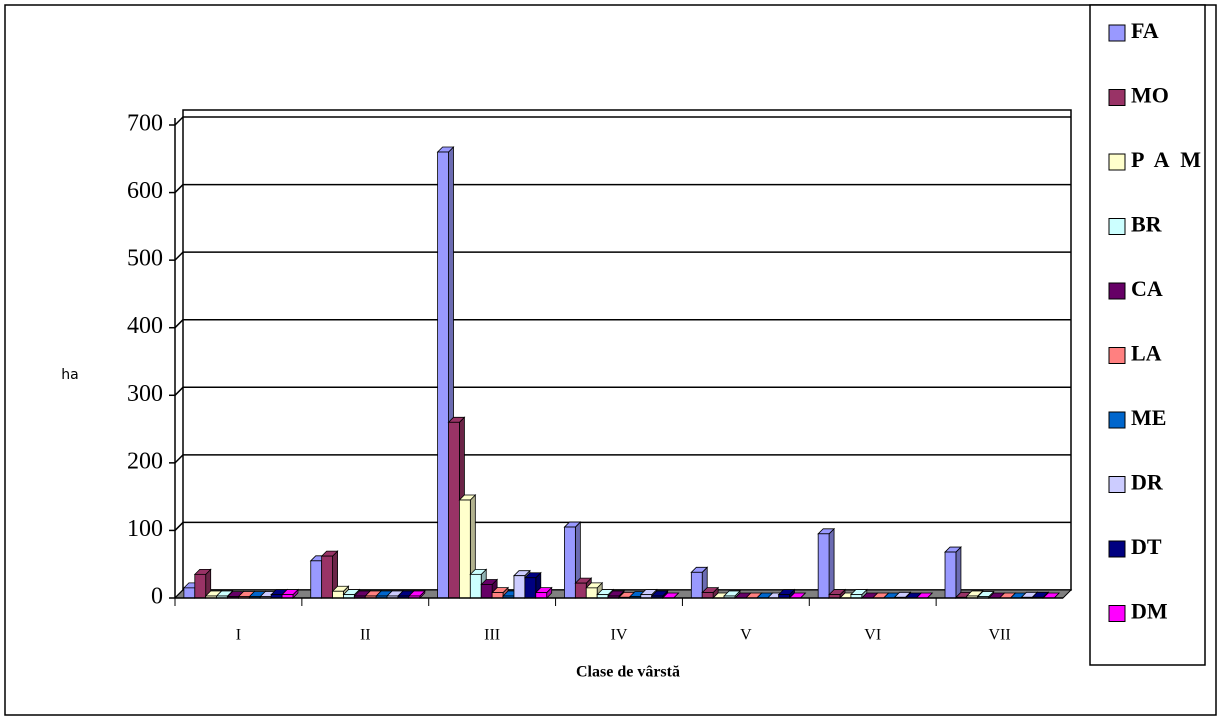 This screenshot has width=1221, height=720. Describe the element at coordinates (69, 375) in the screenshot. I see `y-axis-label: ha` at that location.